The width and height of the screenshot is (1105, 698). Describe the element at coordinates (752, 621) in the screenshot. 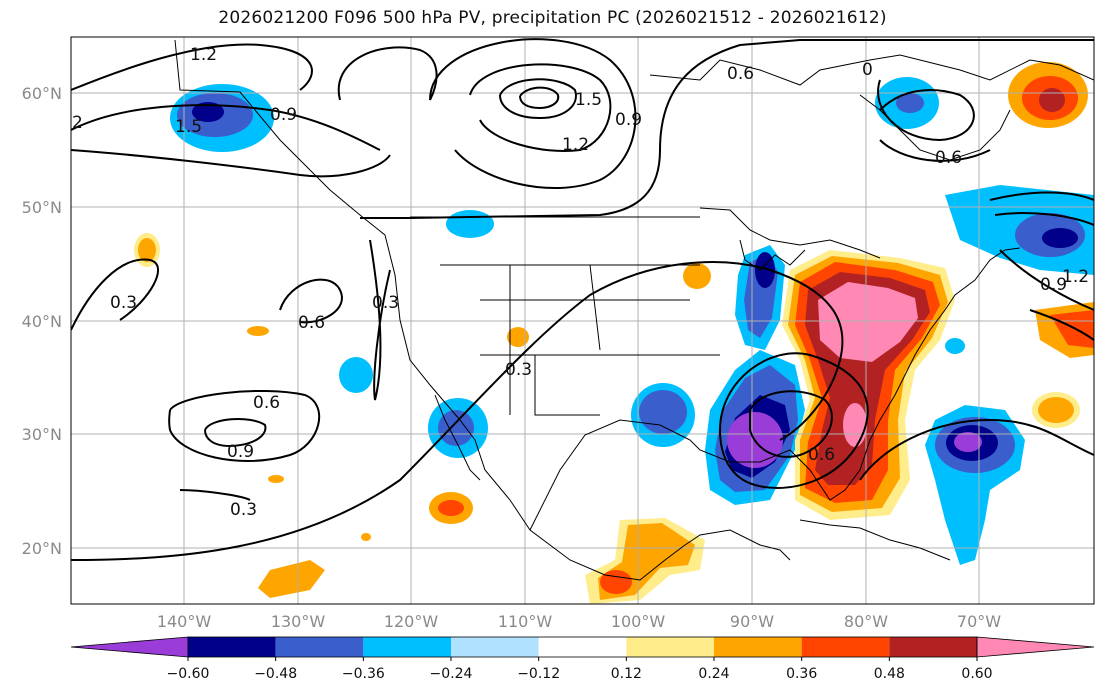

I see `lon-label: 90°W` at that location.